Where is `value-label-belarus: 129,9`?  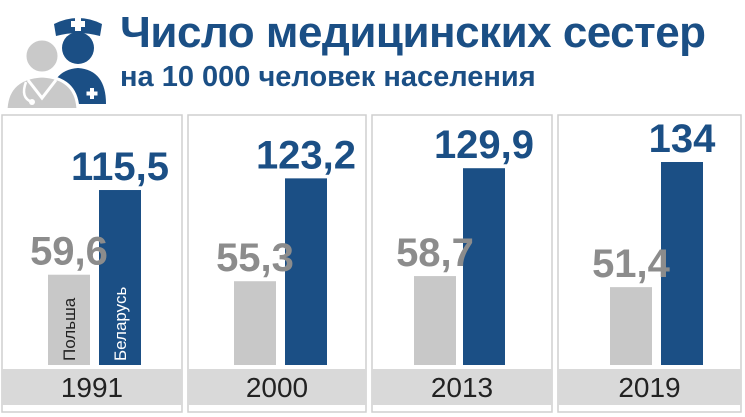
value-label-belarus: 129,9 is located at coordinates (484, 145).